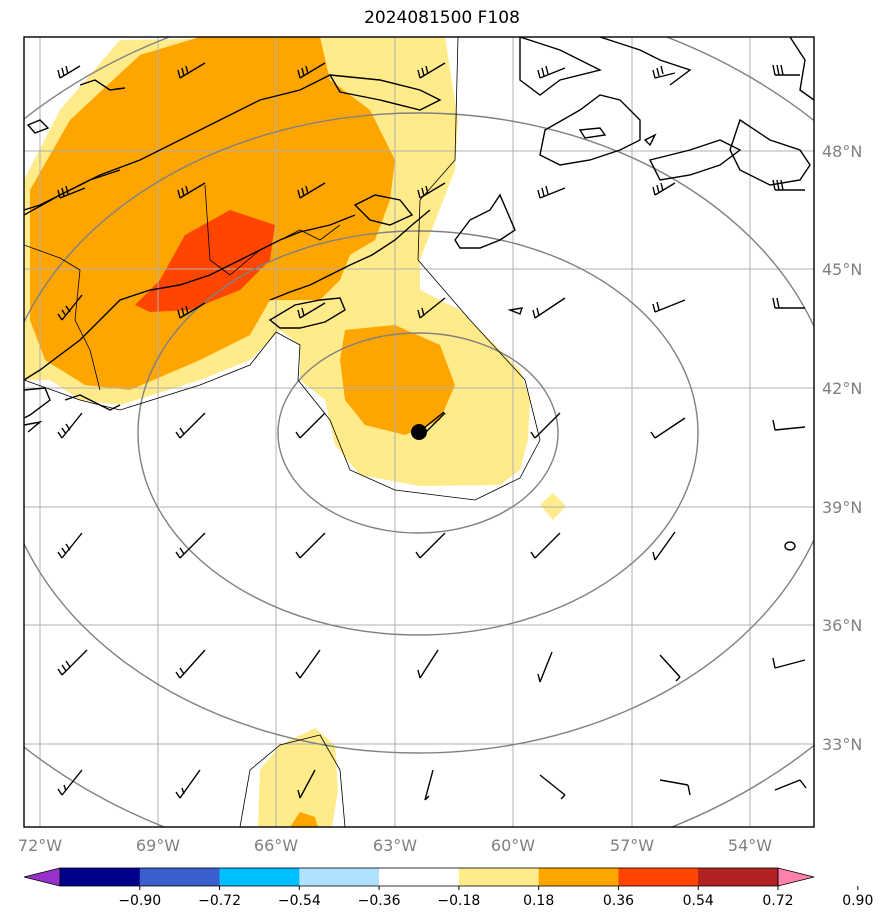 This screenshot has height=924, width=884. Describe the element at coordinates (842, 625) in the screenshot. I see `lat-label: 36°N` at that location.